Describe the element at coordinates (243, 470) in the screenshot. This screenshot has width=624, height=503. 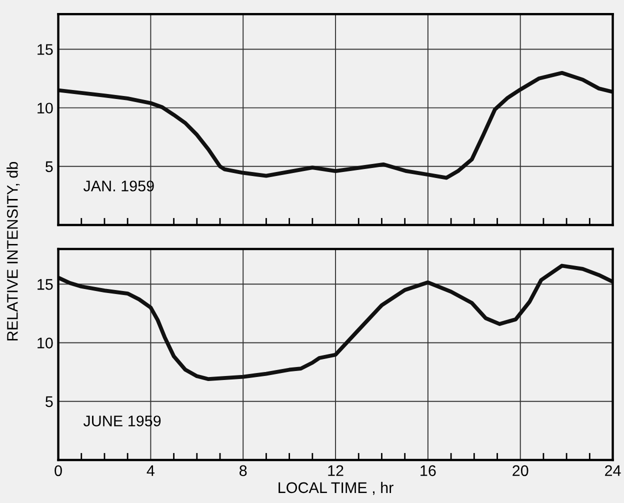
I see `x-tick-label: 8` at that location.